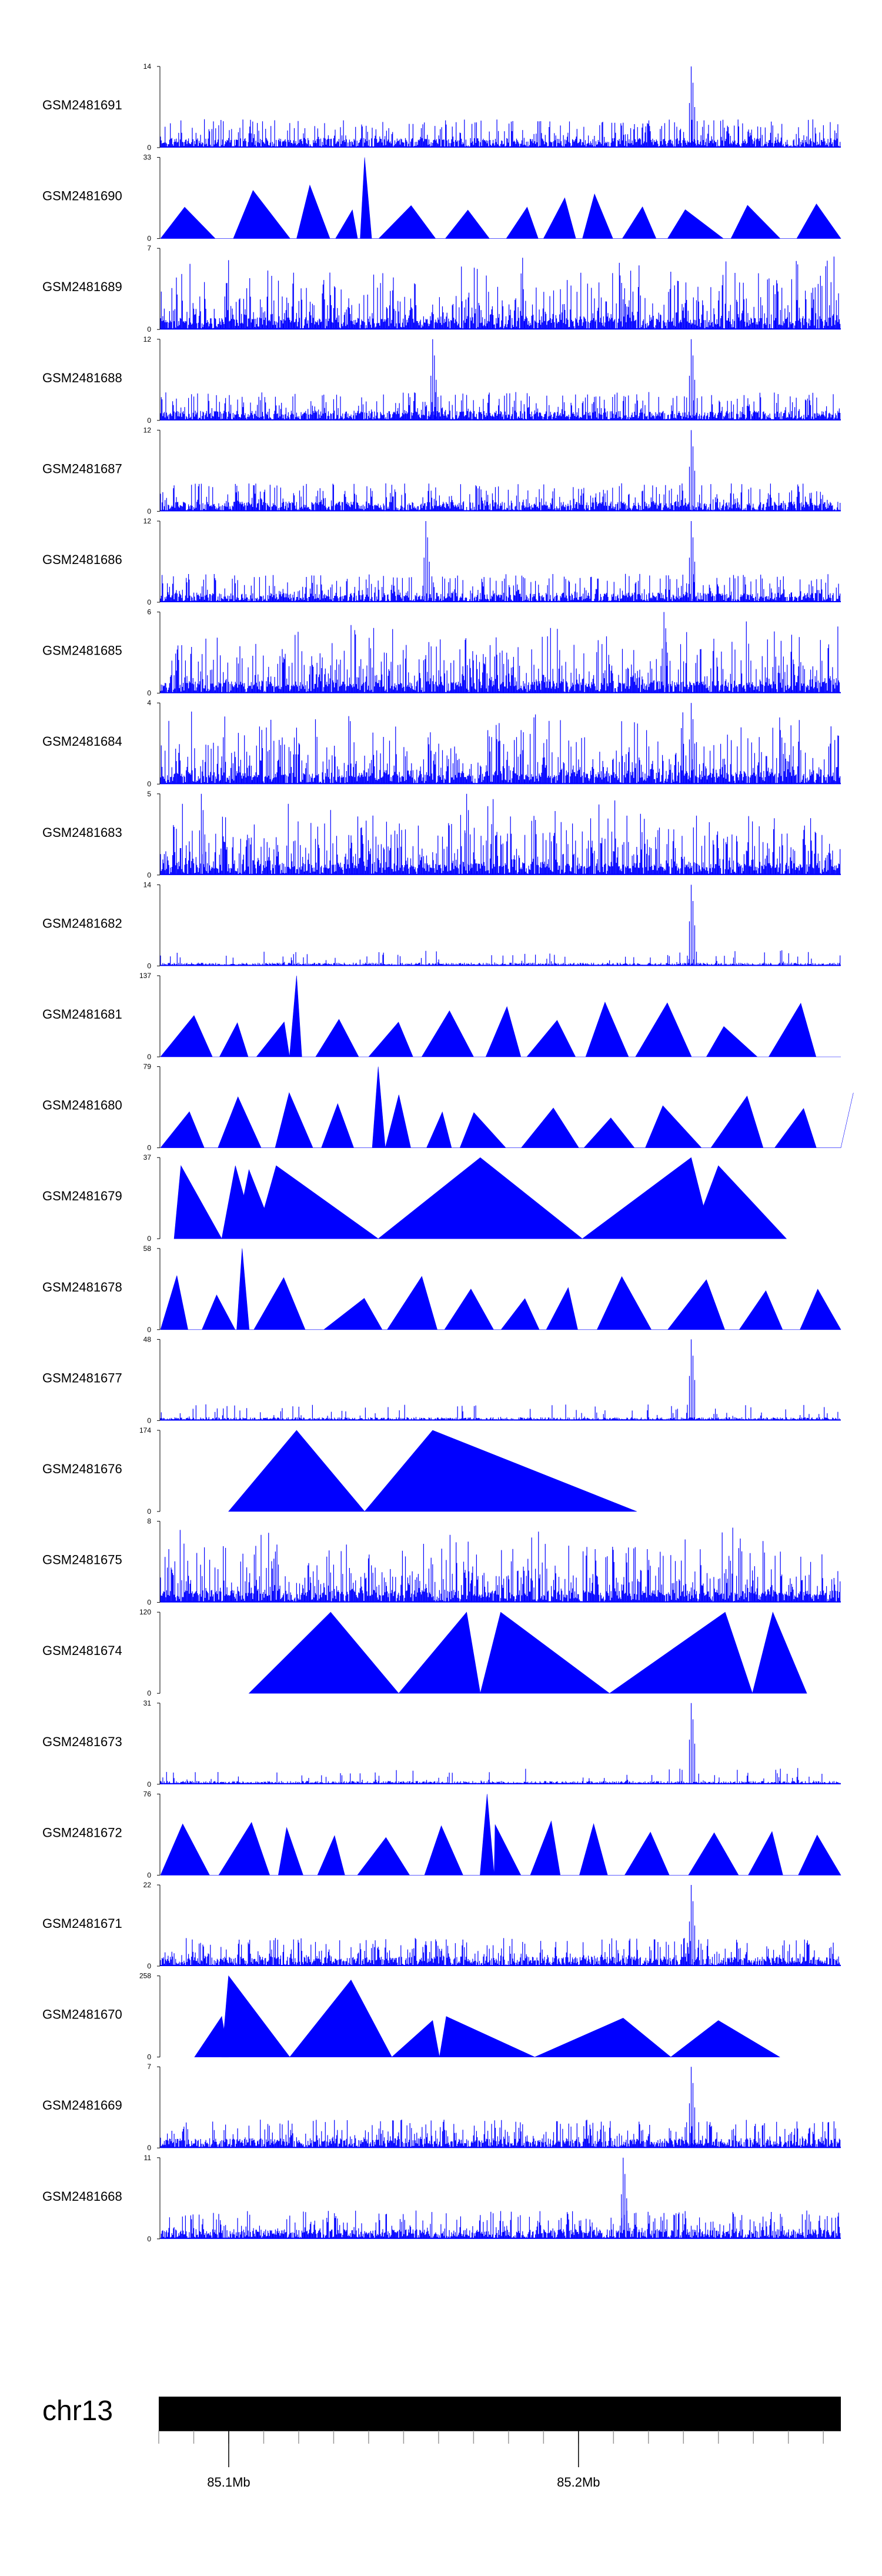 The height and width of the screenshot is (2576, 882). Describe the element at coordinates (149, 2067) in the screenshot. I see `y-max-label: 7` at that location.